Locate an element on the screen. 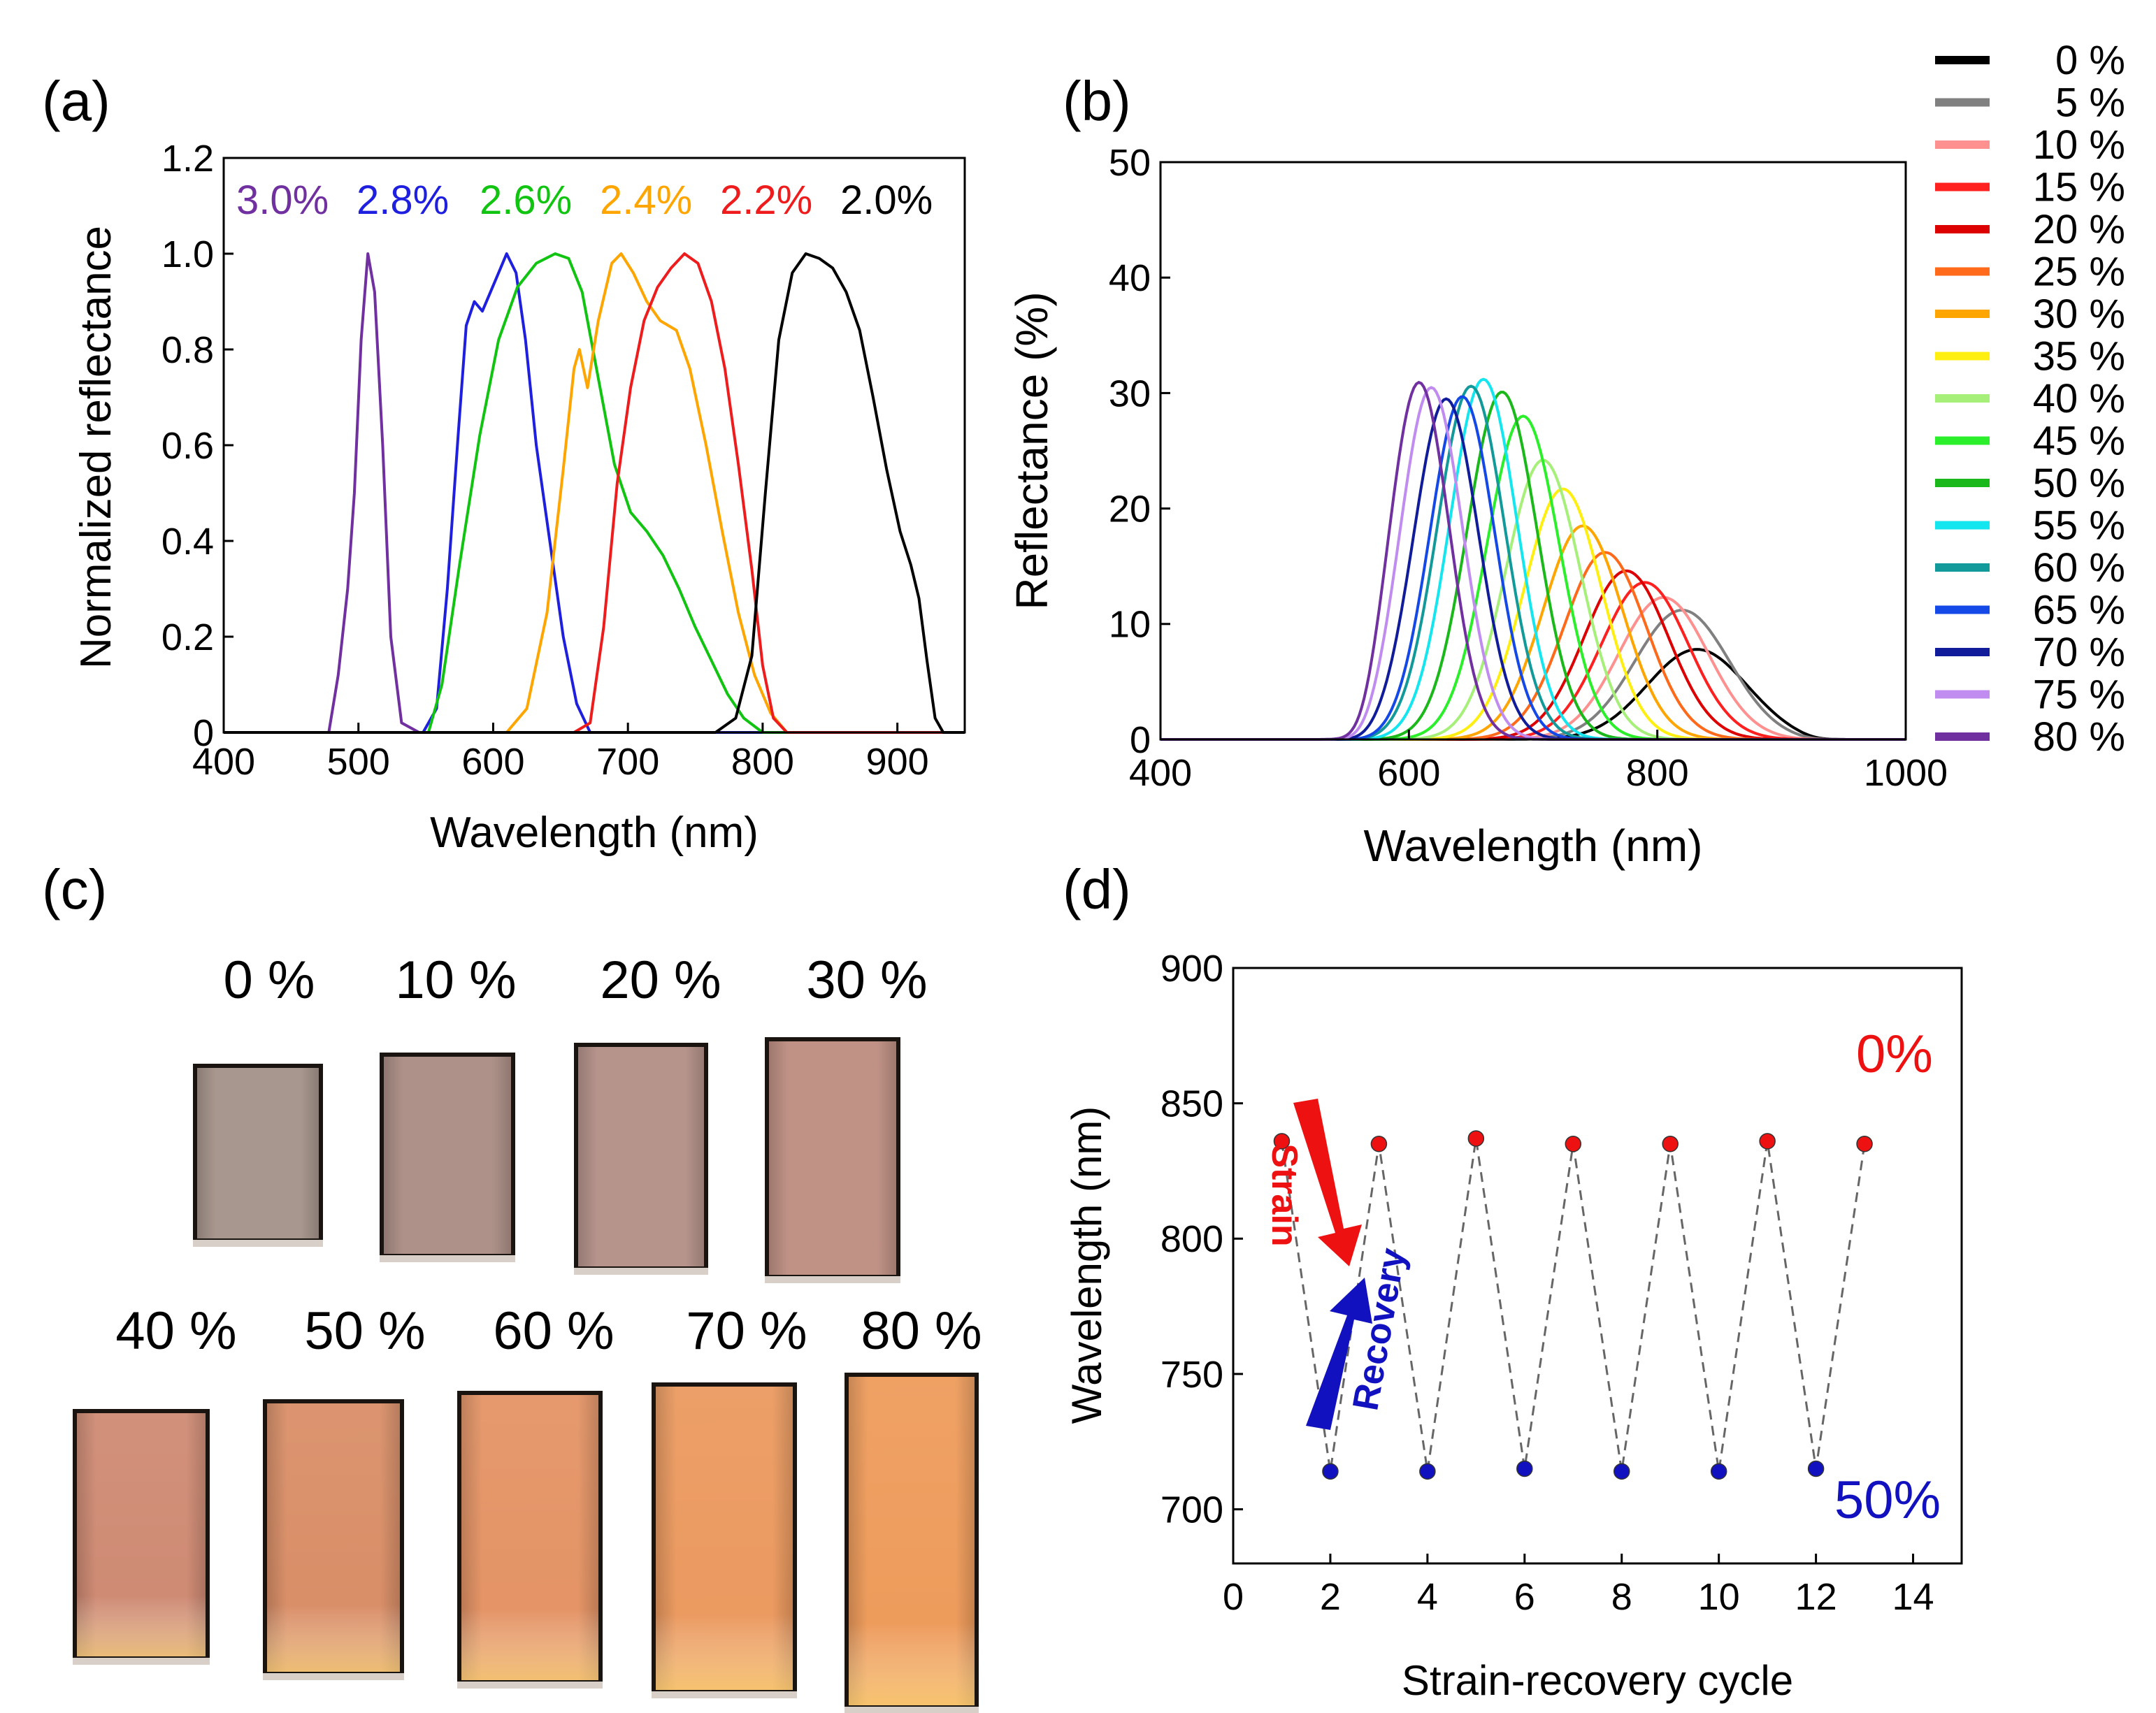  panel-d-xlabel: Strain-recovery cycle is located at coordinates (1597, 1680).